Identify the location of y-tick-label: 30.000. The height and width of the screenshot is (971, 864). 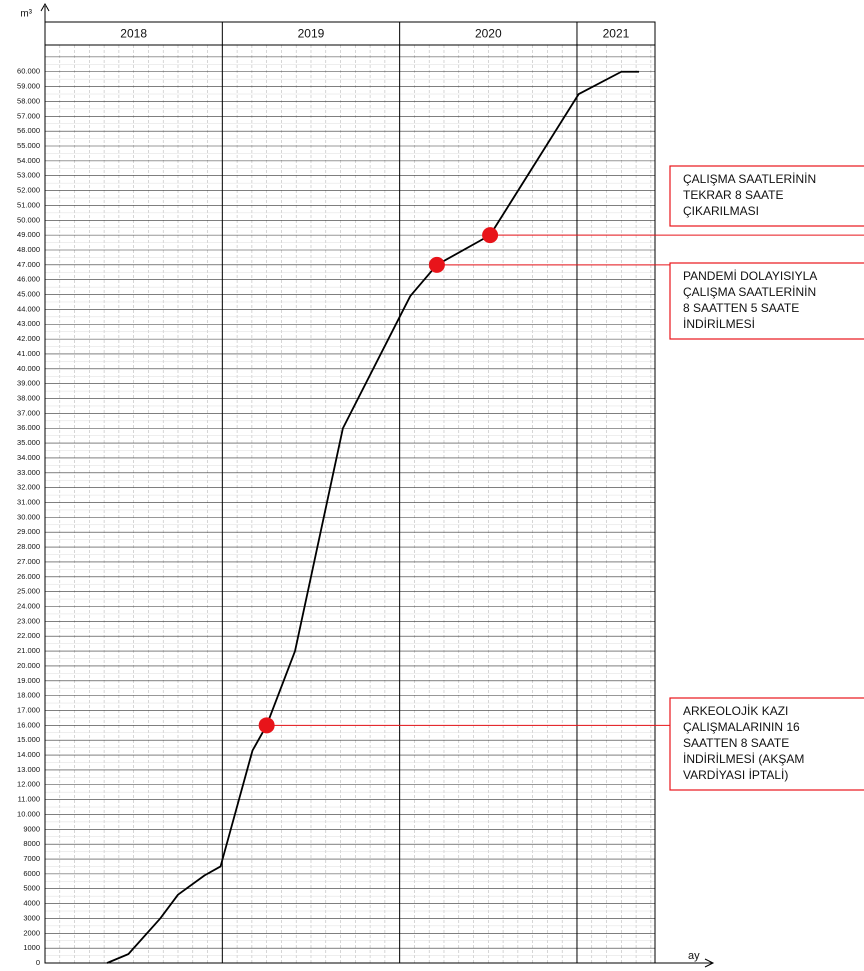
(28, 516).